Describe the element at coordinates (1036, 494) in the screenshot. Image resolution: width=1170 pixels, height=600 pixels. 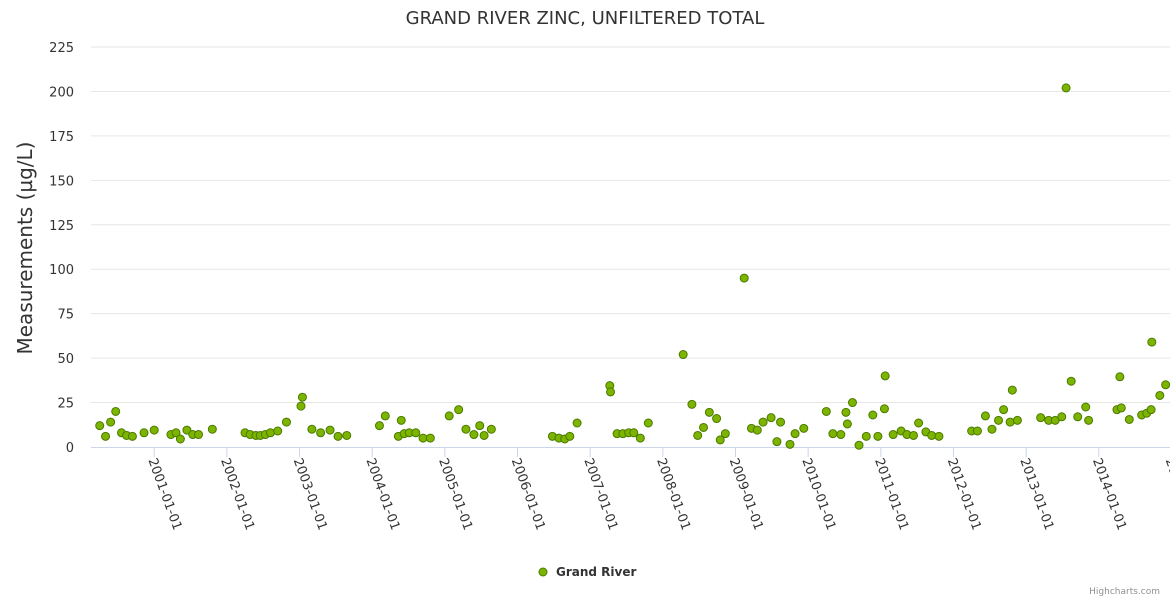
I see `x-tick-label: 2013-01-01` at that location.